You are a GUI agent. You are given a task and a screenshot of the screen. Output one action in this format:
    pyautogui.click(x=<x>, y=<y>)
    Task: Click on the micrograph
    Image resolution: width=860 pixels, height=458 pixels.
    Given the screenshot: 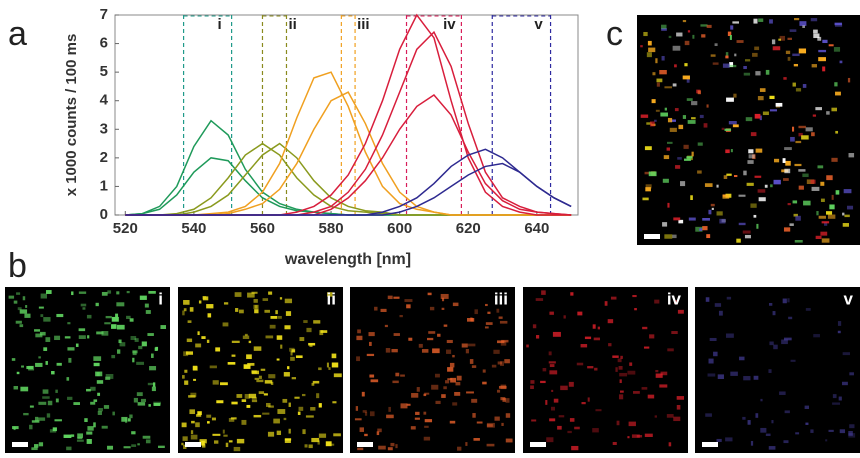 What is the action you would take?
    pyautogui.click(x=260, y=370)
    